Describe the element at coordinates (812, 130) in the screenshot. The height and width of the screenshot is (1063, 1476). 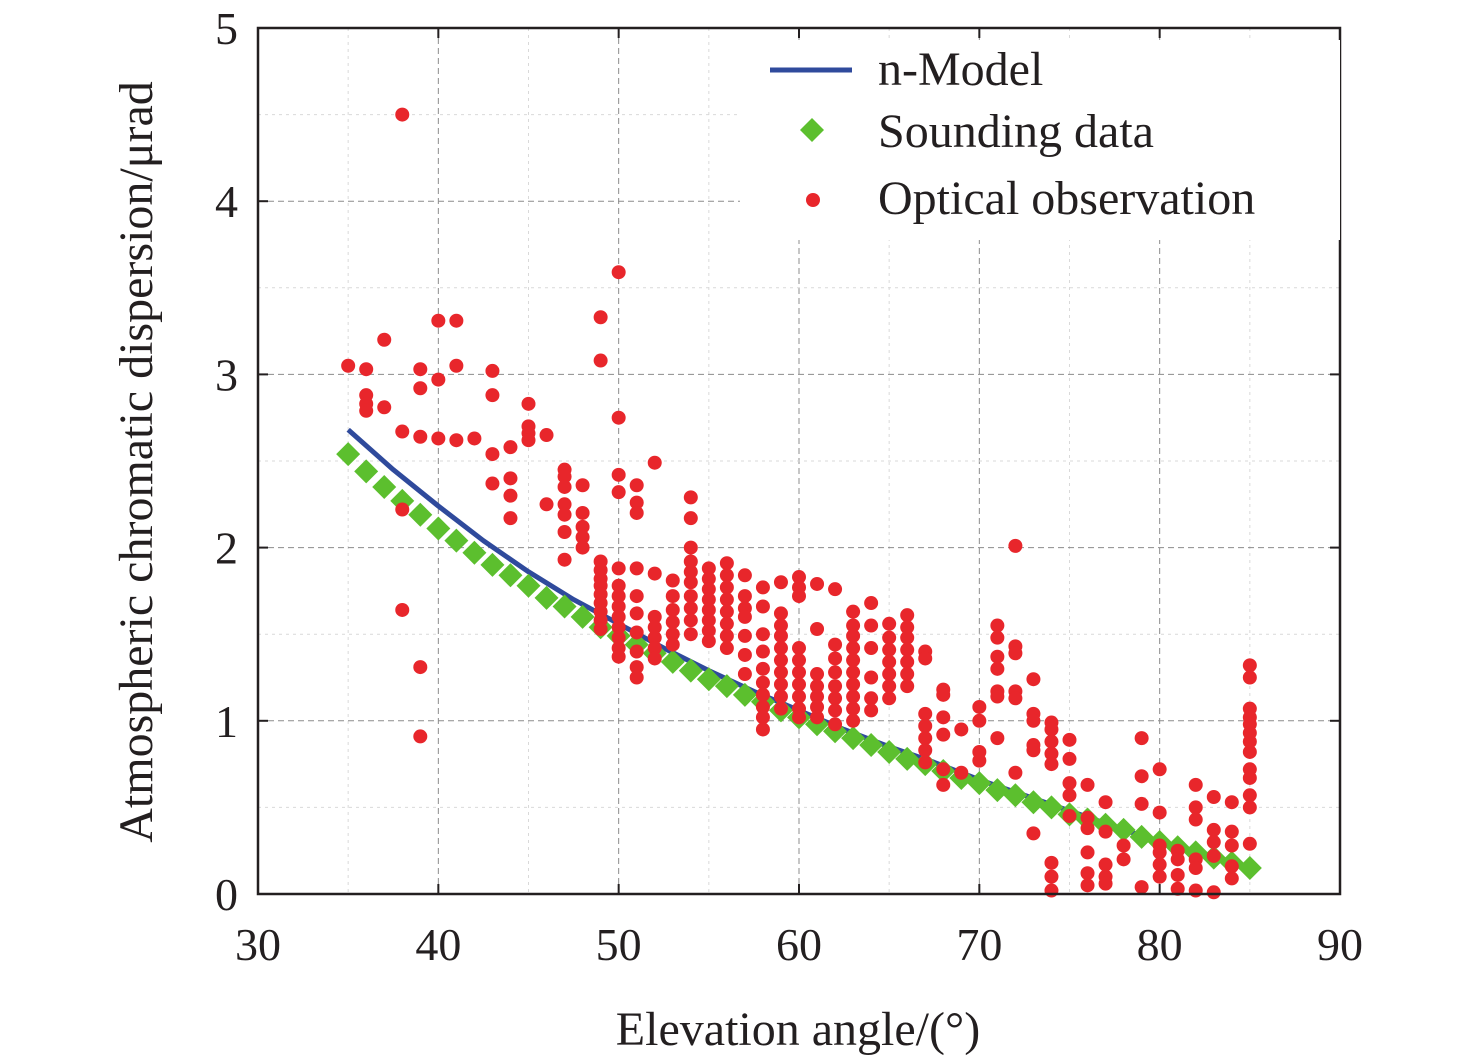
I see `legend-sounding-data-swatch` at that location.